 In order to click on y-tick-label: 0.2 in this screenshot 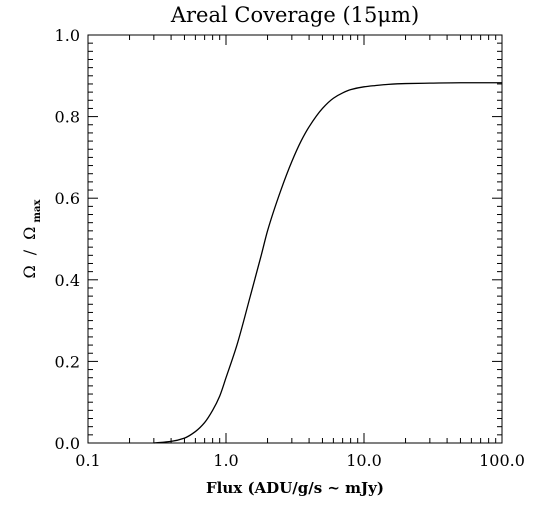, I will do `click(67, 361)`.